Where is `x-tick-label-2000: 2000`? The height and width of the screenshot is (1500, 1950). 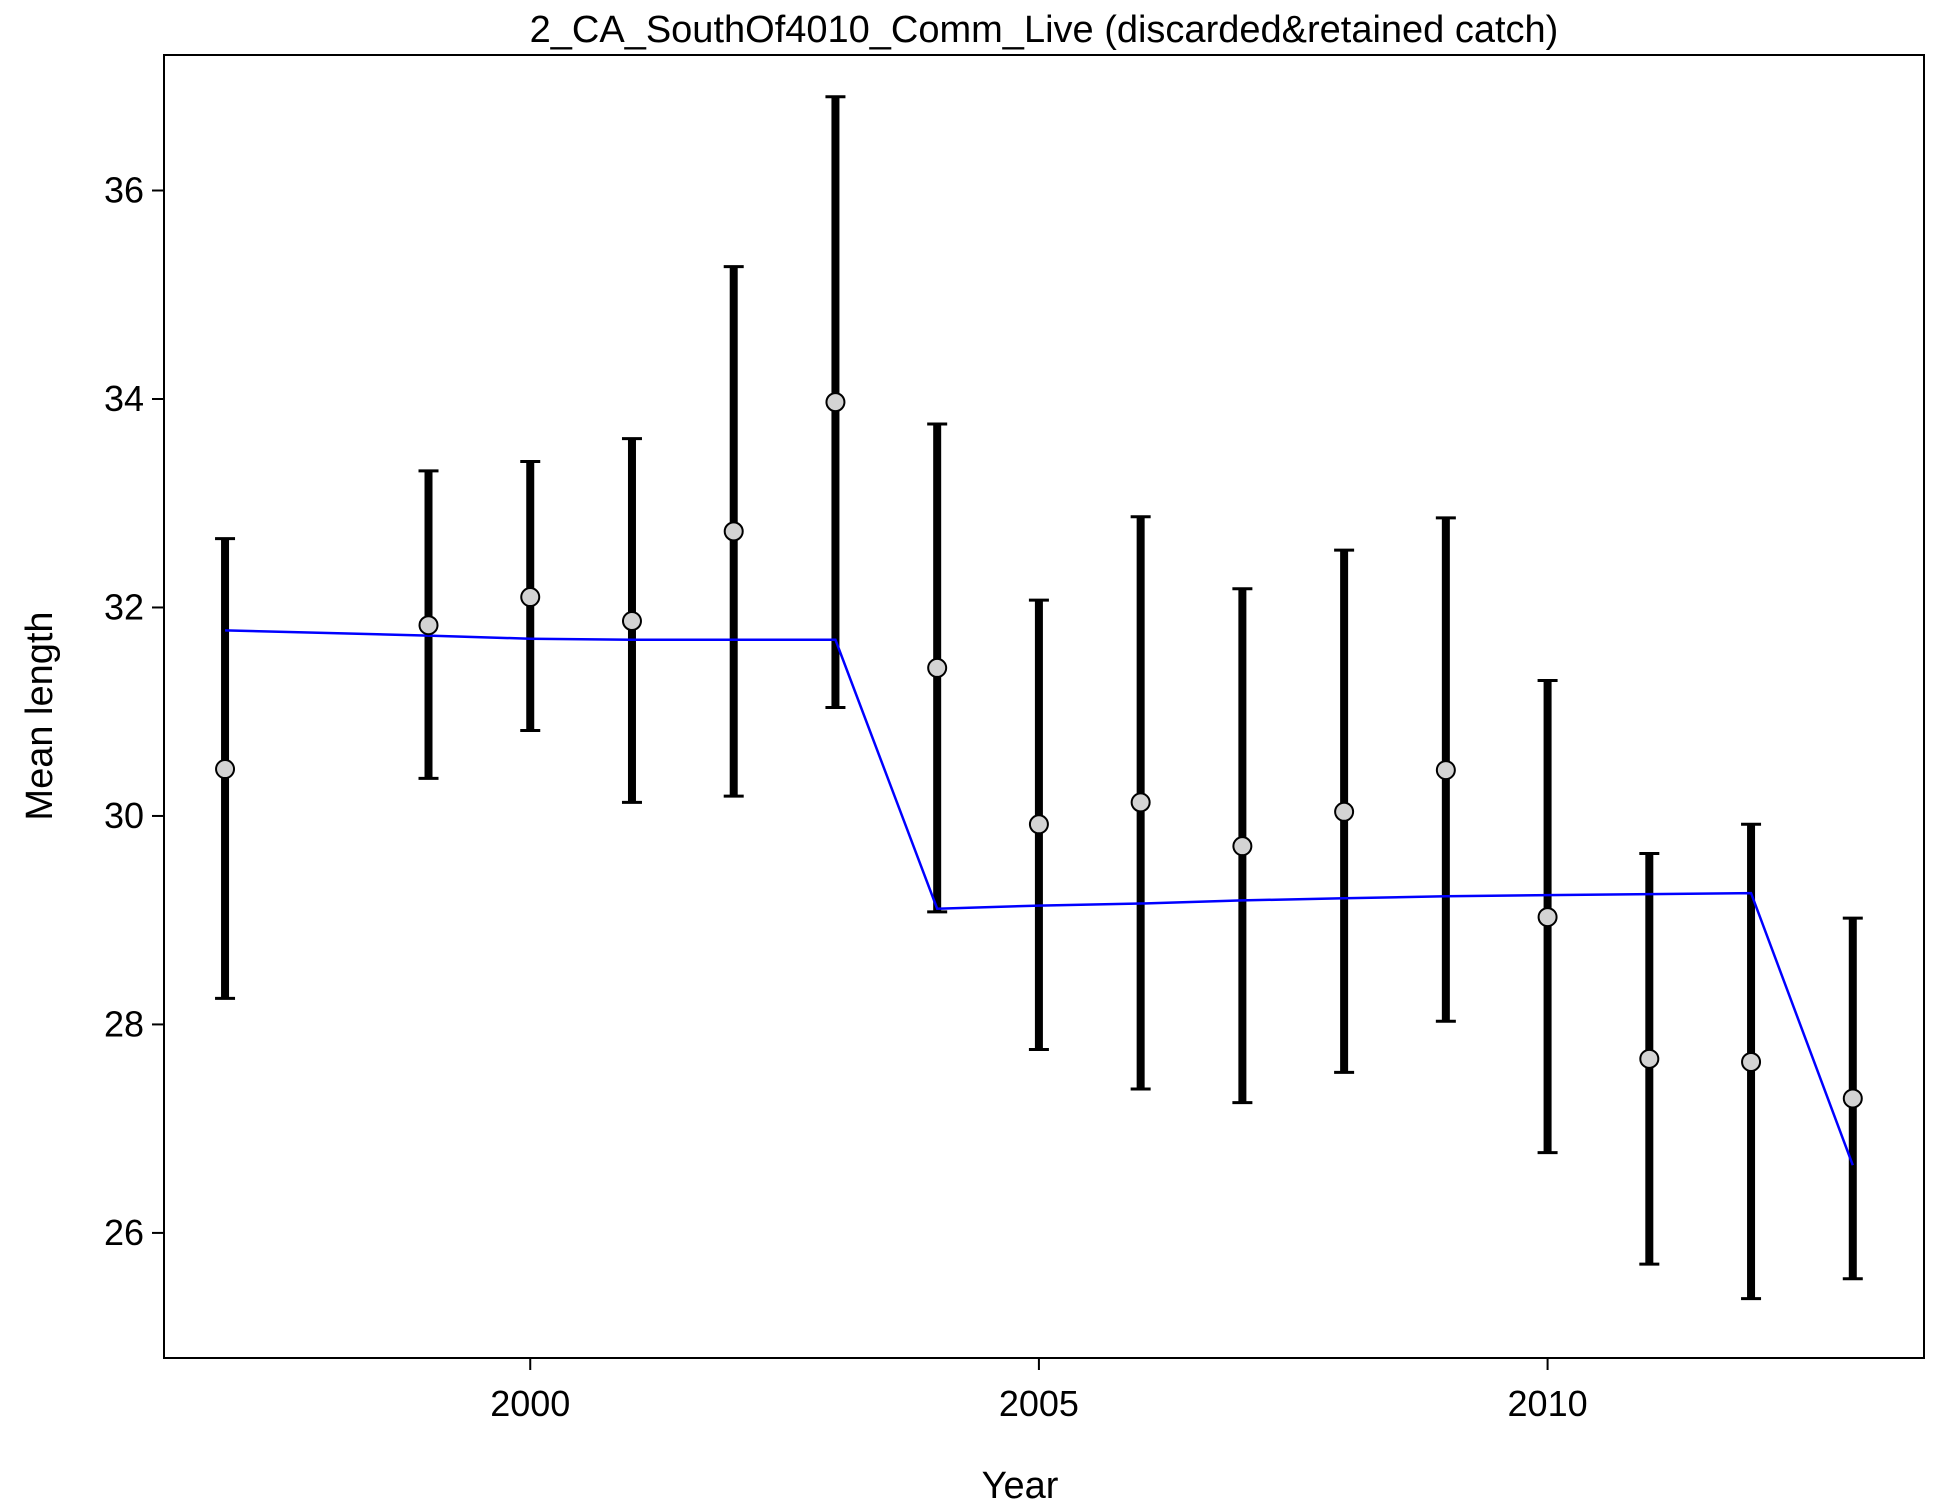
x-tick-label-2000: 2000 is located at coordinates (530, 1403).